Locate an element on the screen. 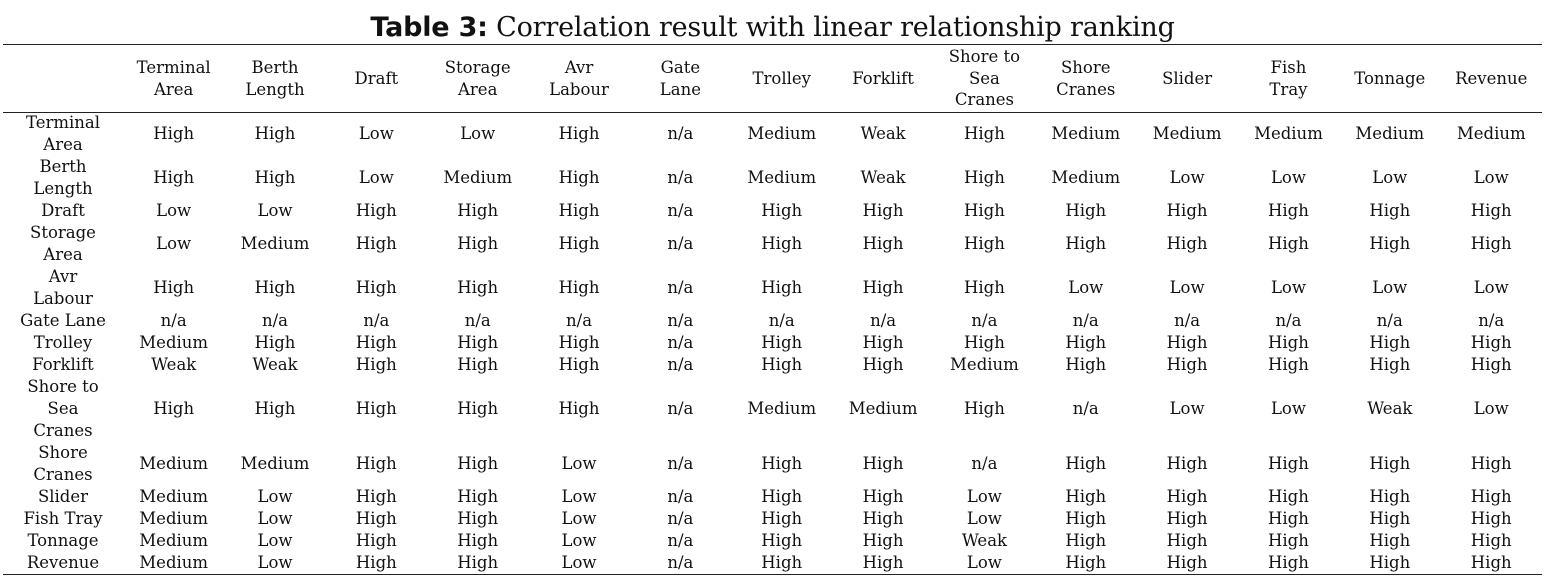 Image resolution: width=1558 pixels, height=581 pixels. column-header: Tonnage is located at coordinates (1389, 78).